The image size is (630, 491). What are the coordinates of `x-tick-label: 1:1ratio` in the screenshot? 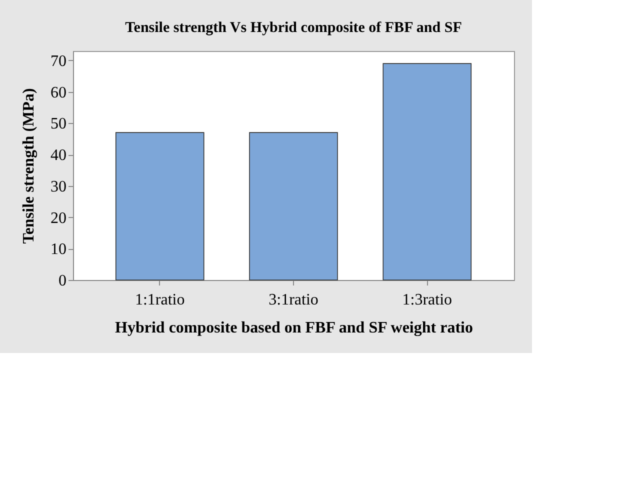 It's located at (159, 300).